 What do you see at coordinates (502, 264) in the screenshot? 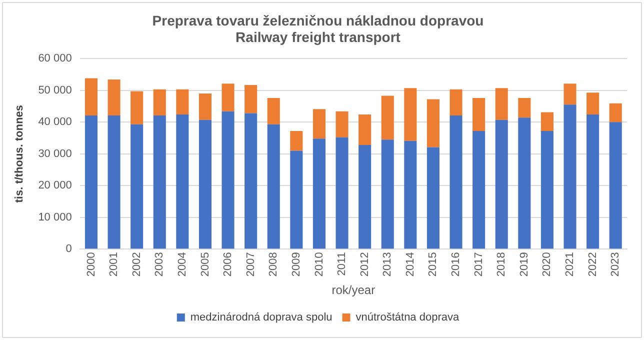
I see `x-tick-label: 2018` at bounding box center [502, 264].